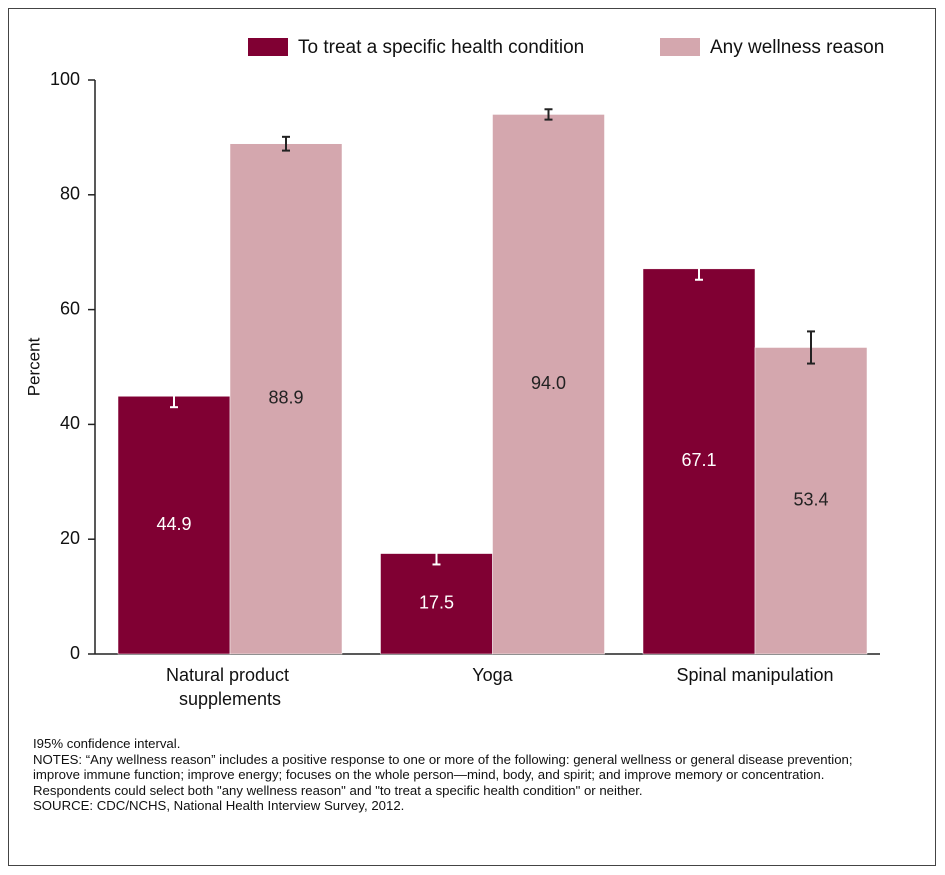 The width and height of the screenshot is (945, 875). I want to click on x-tick-label: Natural product supplements, so click(230, 687).